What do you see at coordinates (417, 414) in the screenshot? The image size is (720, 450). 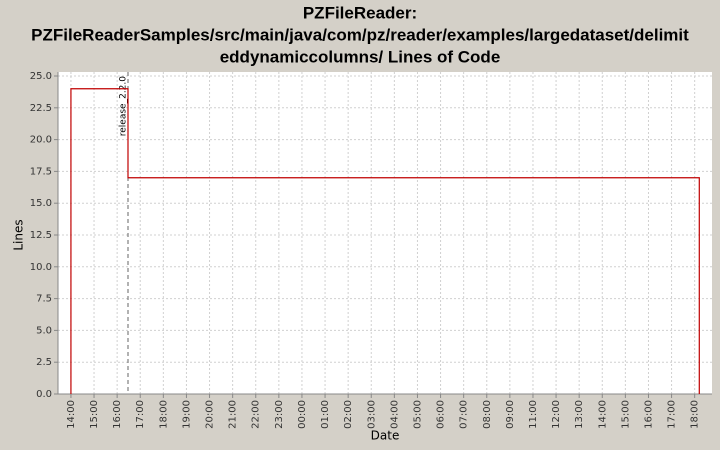 I see `x-tick-label: 05:00` at bounding box center [417, 414].